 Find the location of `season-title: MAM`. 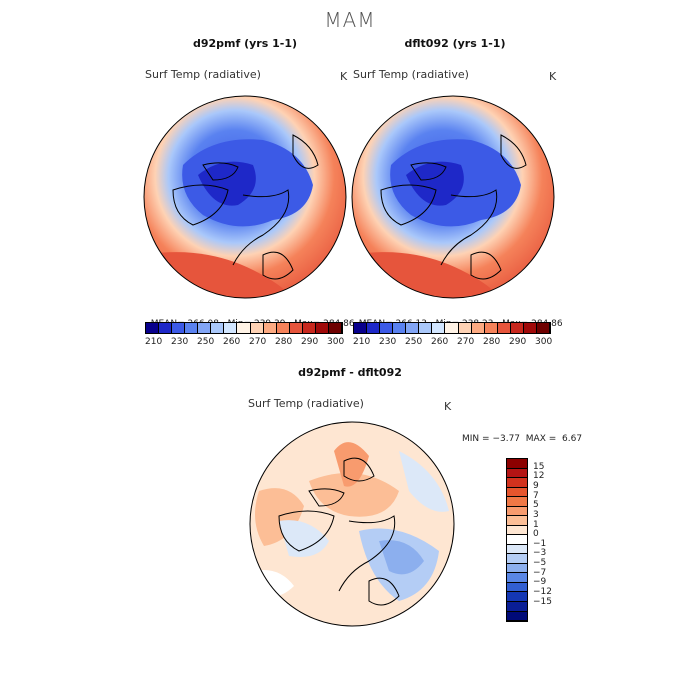

season-title: MAM is located at coordinates (350, 20).